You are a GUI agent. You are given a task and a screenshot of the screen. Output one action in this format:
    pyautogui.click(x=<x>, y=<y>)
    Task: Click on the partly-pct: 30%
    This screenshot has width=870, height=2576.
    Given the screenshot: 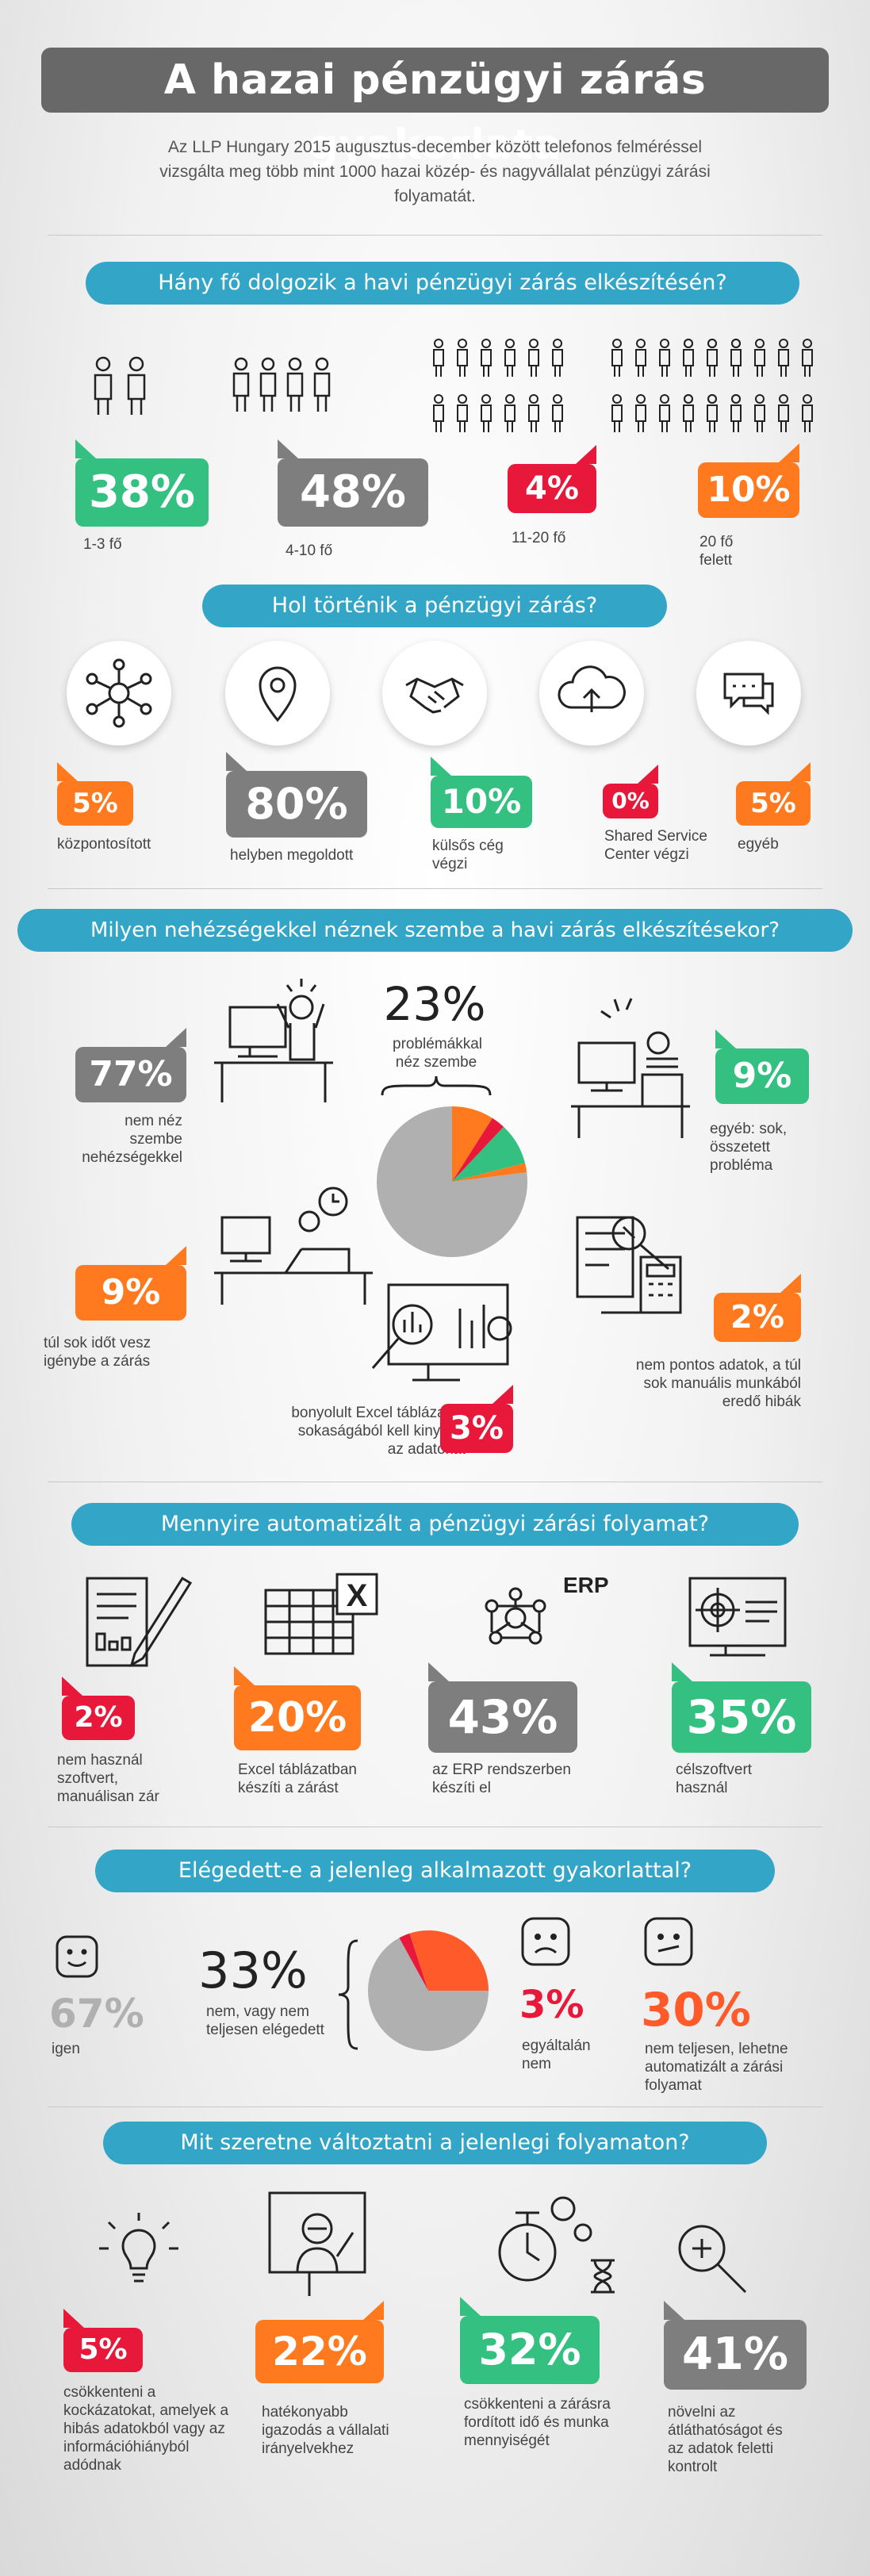 What is the action you would take?
    pyautogui.click(x=696, y=2010)
    